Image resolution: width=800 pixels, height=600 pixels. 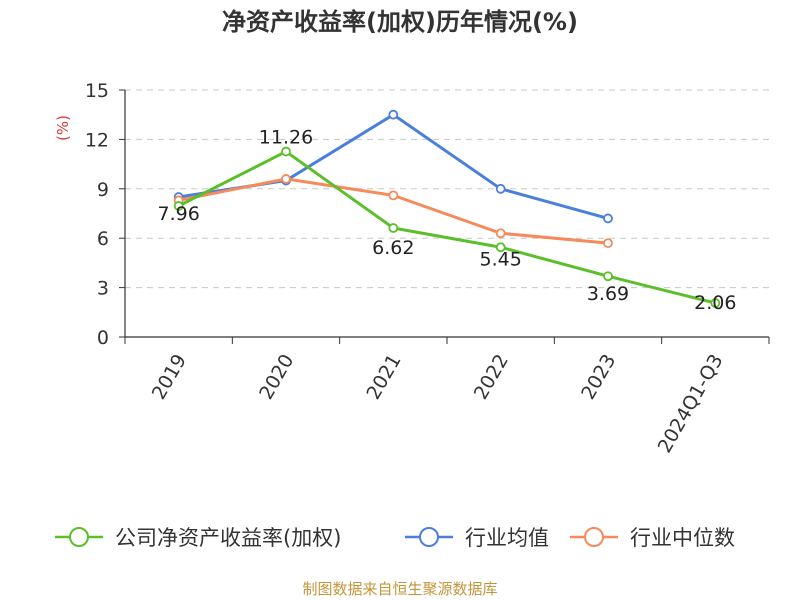 I want to click on y-tick-label: 15, so click(x=97, y=91).